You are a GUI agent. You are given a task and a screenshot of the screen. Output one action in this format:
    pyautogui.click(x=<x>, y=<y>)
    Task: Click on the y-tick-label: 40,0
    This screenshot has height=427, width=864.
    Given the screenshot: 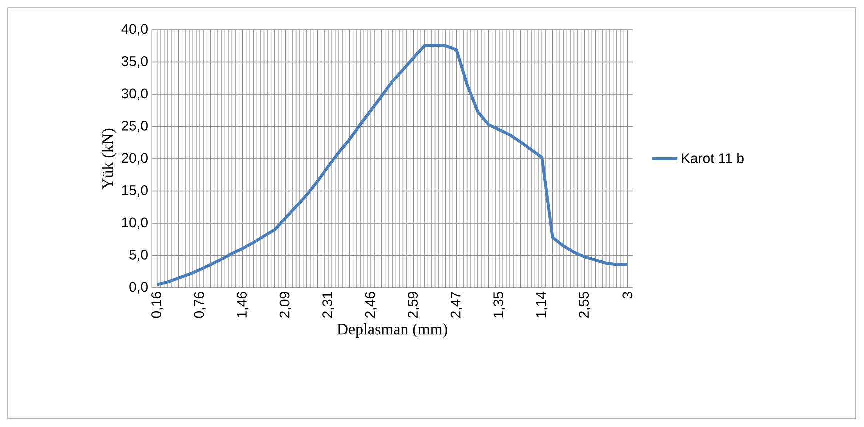 What is the action you would take?
    pyautogui.click(x=135, y=30)
    